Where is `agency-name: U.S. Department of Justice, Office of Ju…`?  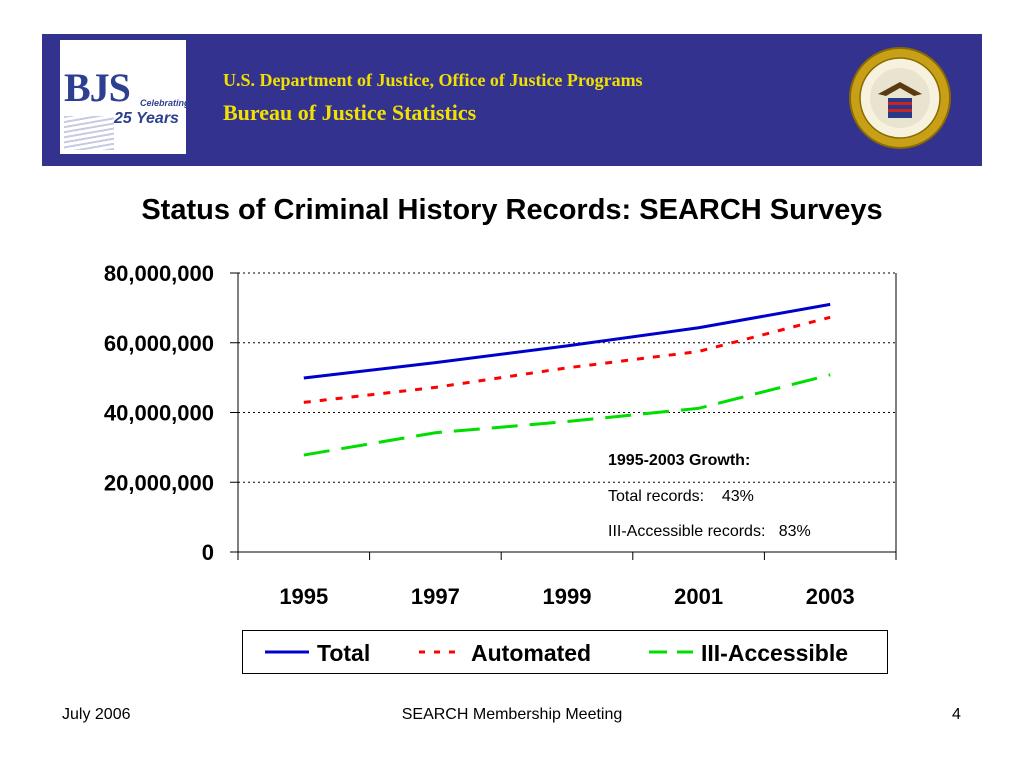 agency-name: U.S. Department of Justice, Office of Ju… is located at coordinates (433, 80).